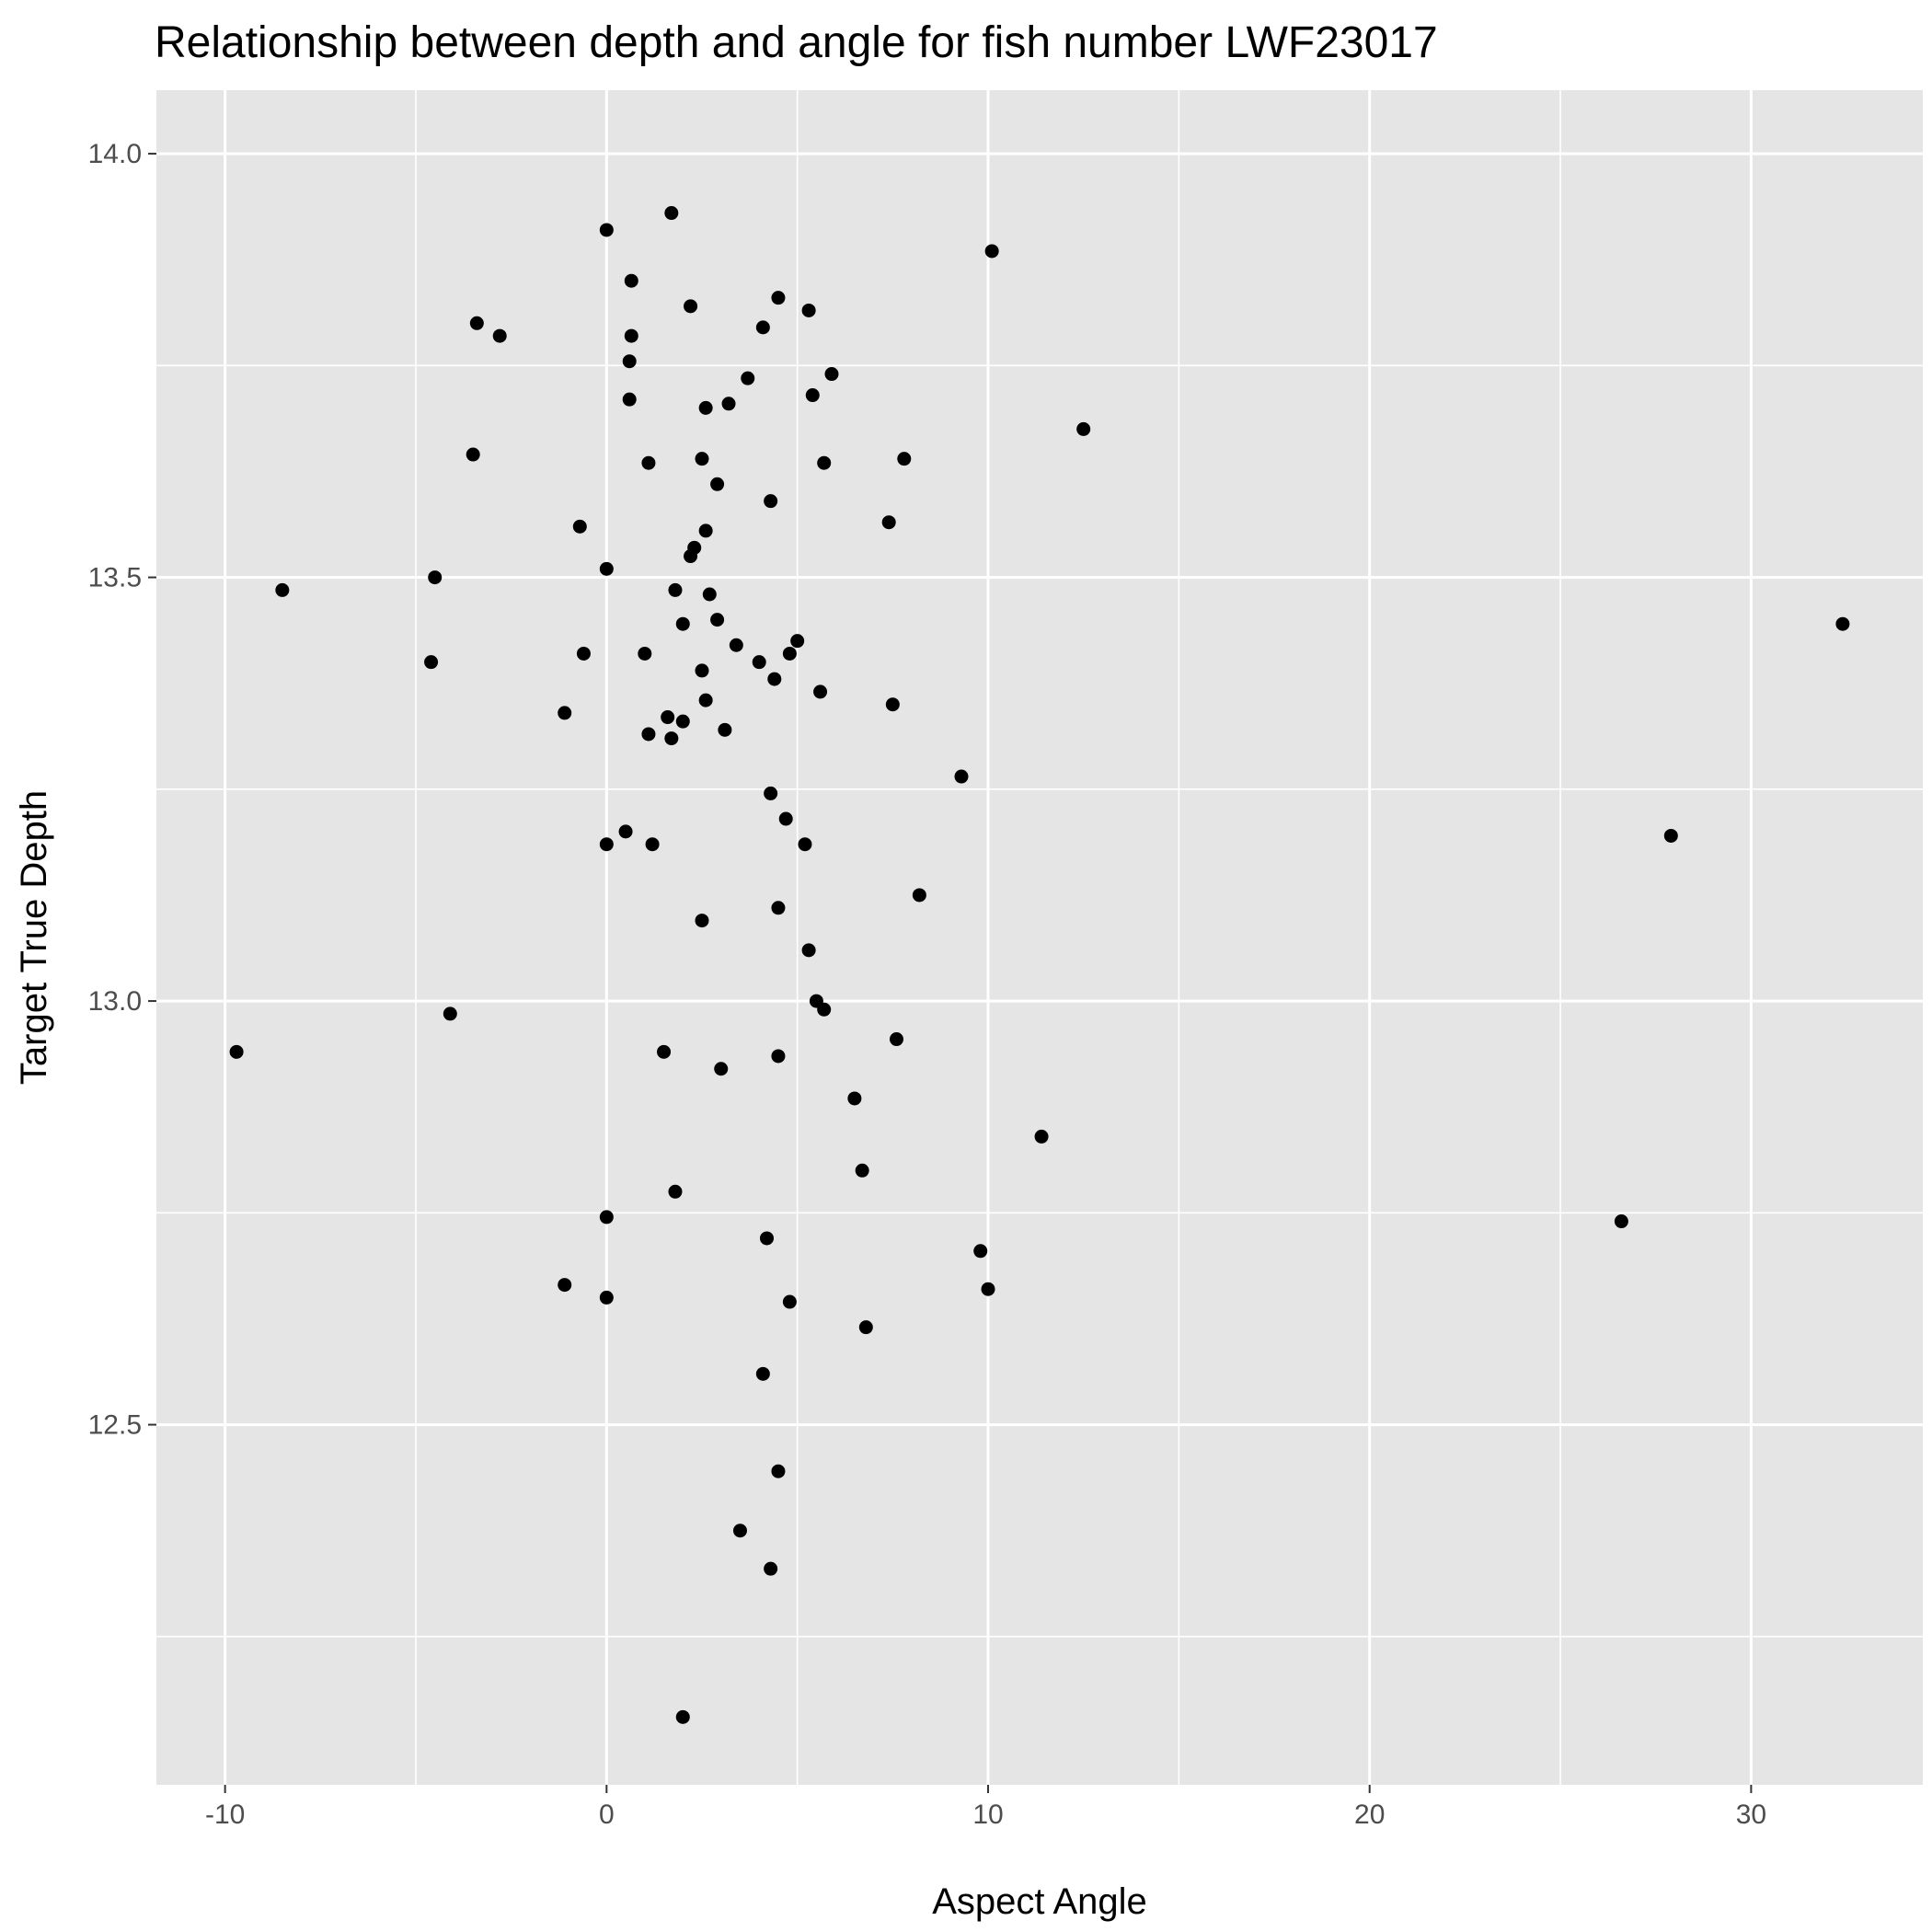 Image resolution: width=1932 pixels, height=1932 pixels. Describe the element at coordinates (1369, 1815) in the screenshot. I see `x-tick-label: 20` at that location.